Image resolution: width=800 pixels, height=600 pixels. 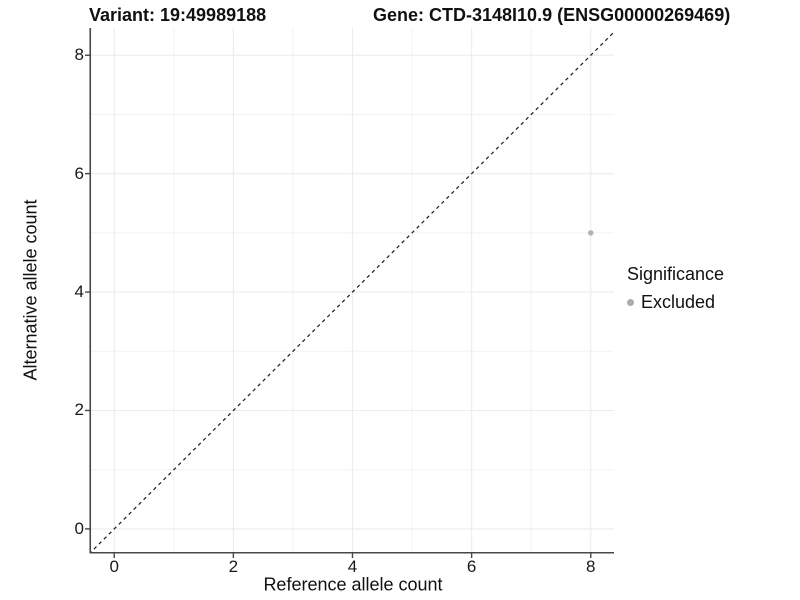 I want to click on y-tick-label-2: 2, so click(x=79, y=410).